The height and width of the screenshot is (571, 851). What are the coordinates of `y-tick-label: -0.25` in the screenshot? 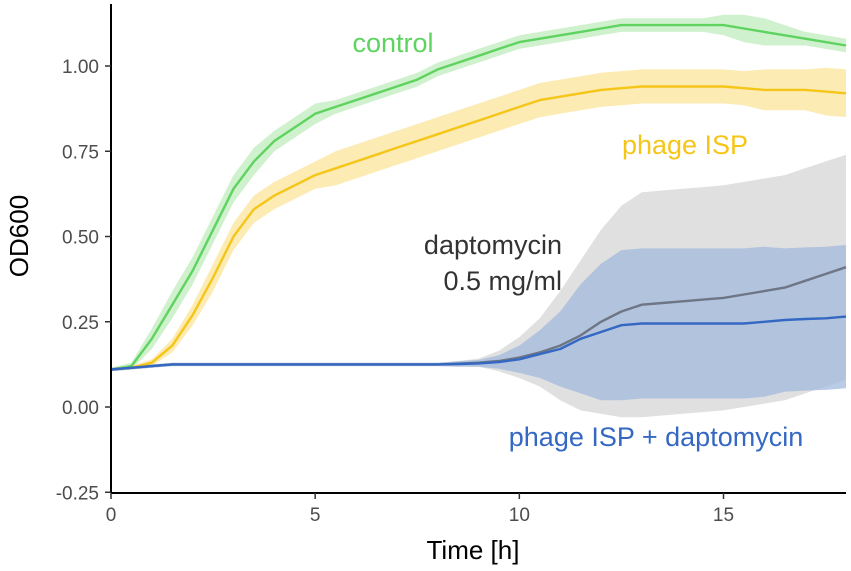 It's located at (77, 493).